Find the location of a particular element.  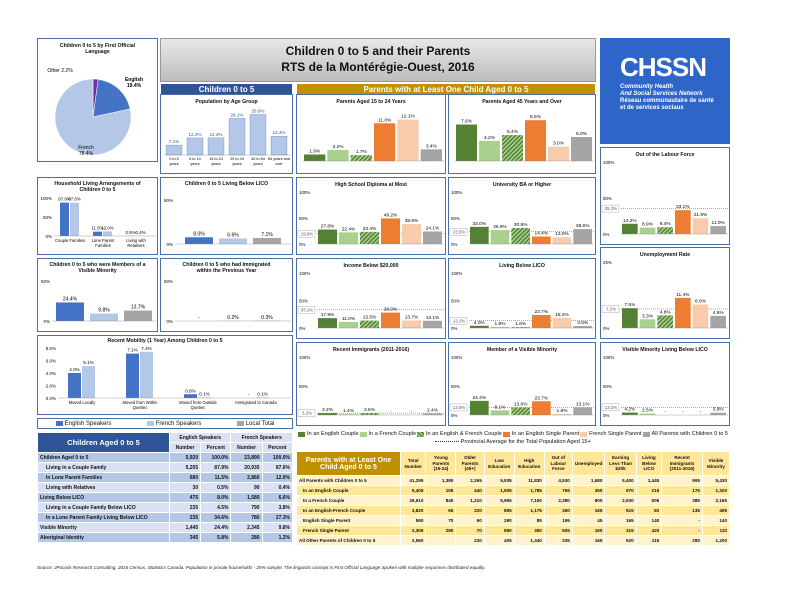

table-cell: 2,560 is located at coordinates (413, 540).